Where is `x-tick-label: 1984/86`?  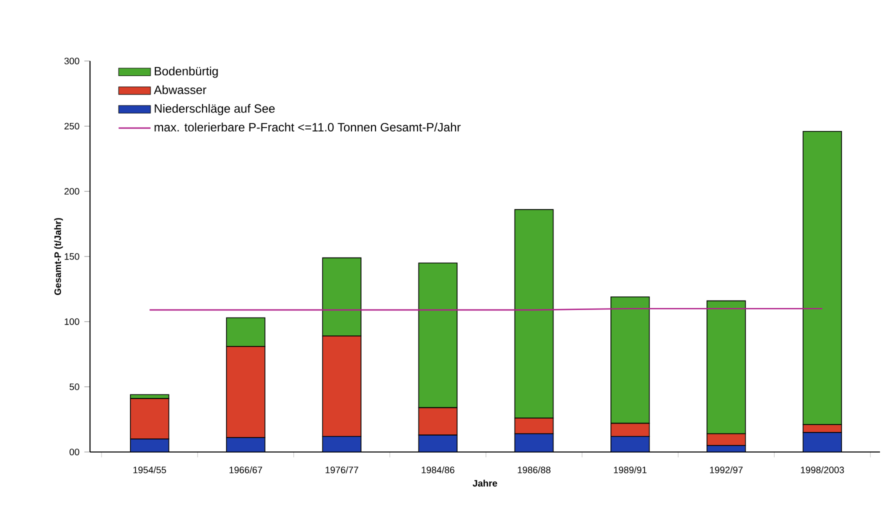
x-tick-label: 1984/86 is located at coordinates (438, 470).